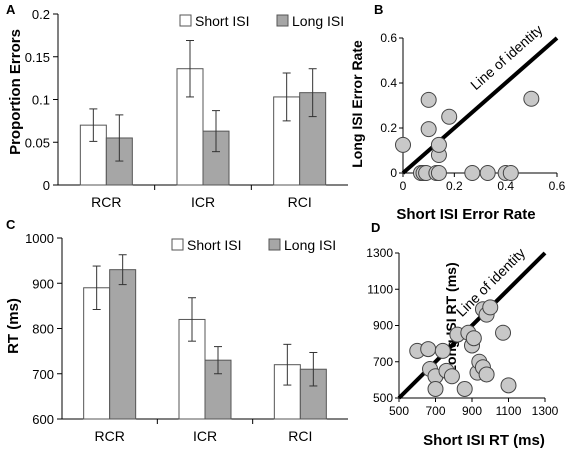 The width and height of the screenshot is (570, 455). I want to click on panel-b-y-tick-label: 0.6, so click(388, 38).